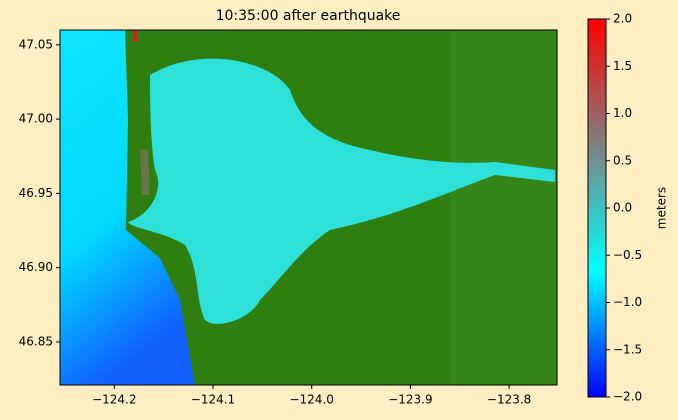 The width and height of the screenshot is (678, 420). I want to click on x-tick-label: −124.1, so click(213, 400).